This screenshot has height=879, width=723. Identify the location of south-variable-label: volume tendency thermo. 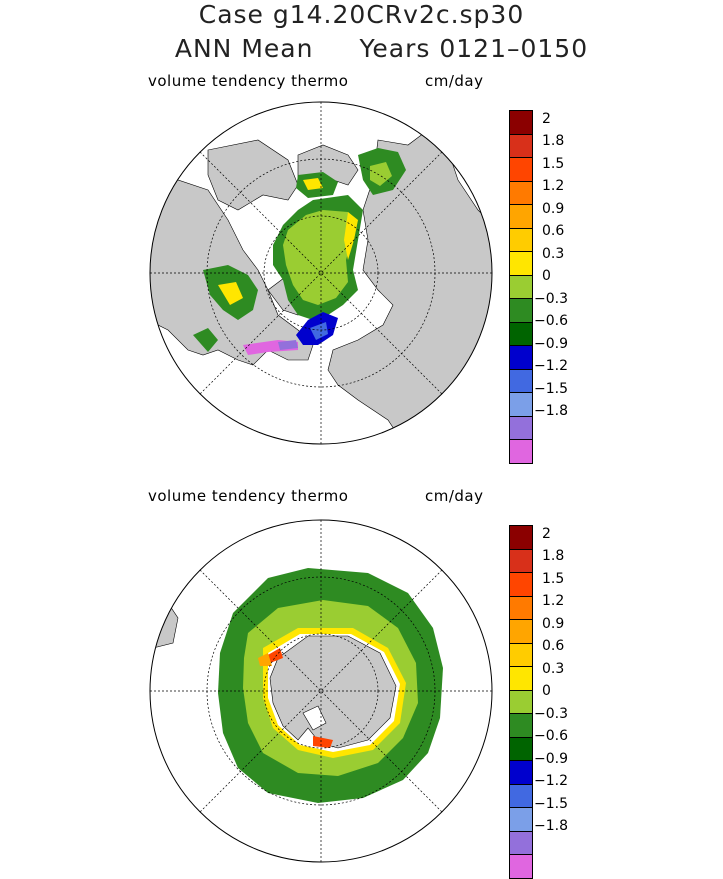
(248, 496).